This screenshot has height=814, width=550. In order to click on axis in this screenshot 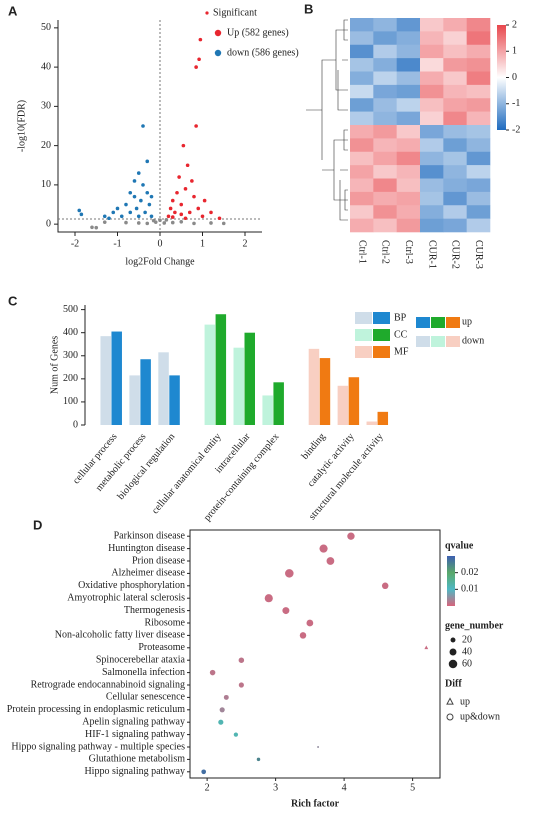, I will do `click(159, 126)`.